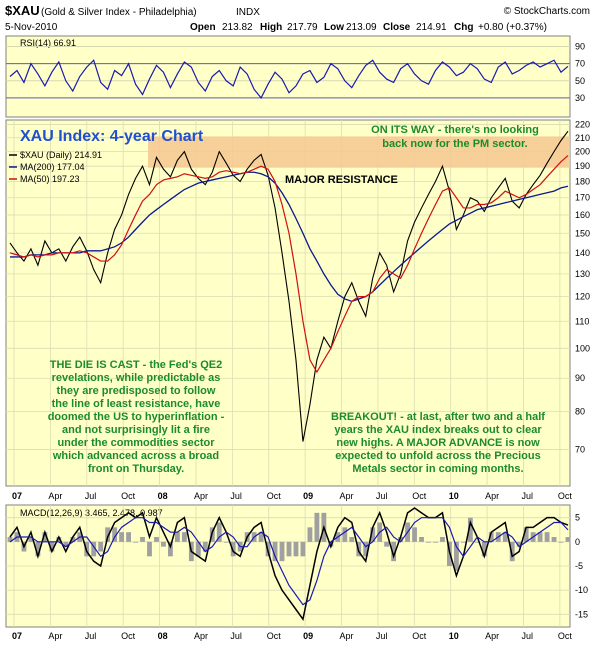 The width and height of the screenshot is (598, 648). Describe the element at coordinates (136, 443) in the screenshot. I see `annotation-line: under the commodities sector` at that location.